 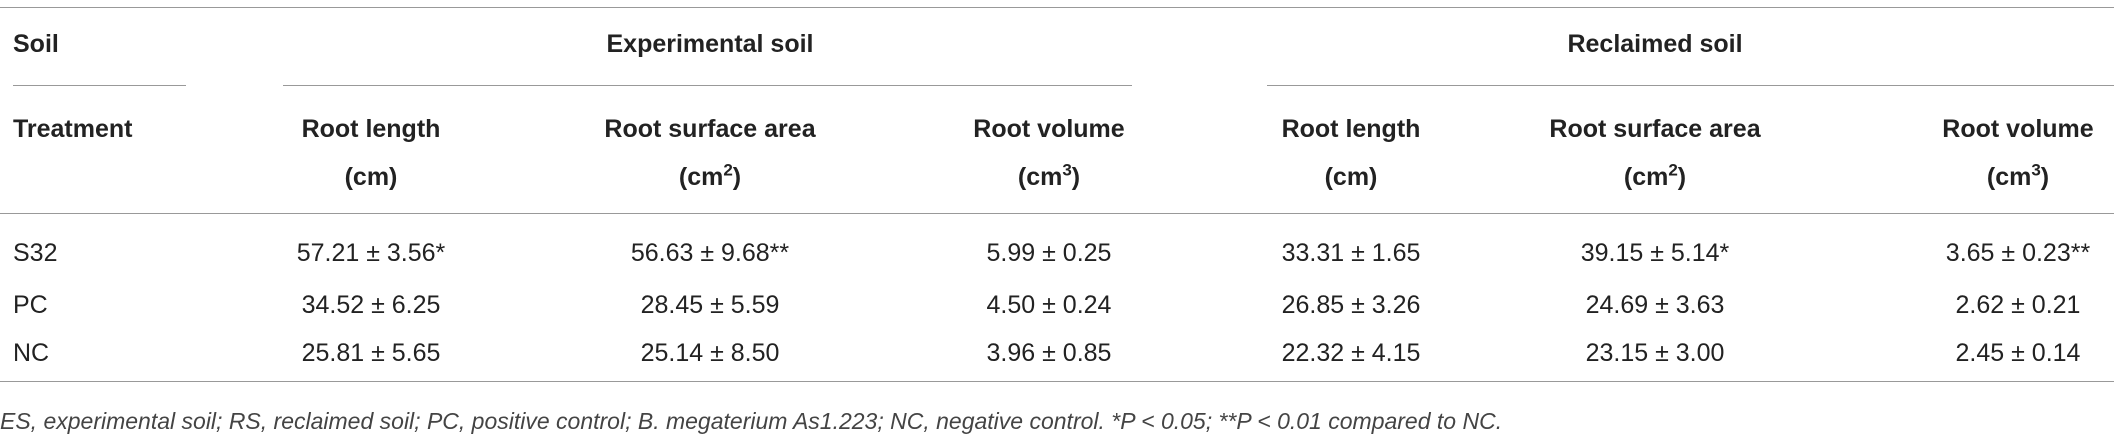 What do you see at coordinates (371, 305) in the screenshot?
I see `table-cell: 34.52 ± 6.25` at bounding box center [371, 305].